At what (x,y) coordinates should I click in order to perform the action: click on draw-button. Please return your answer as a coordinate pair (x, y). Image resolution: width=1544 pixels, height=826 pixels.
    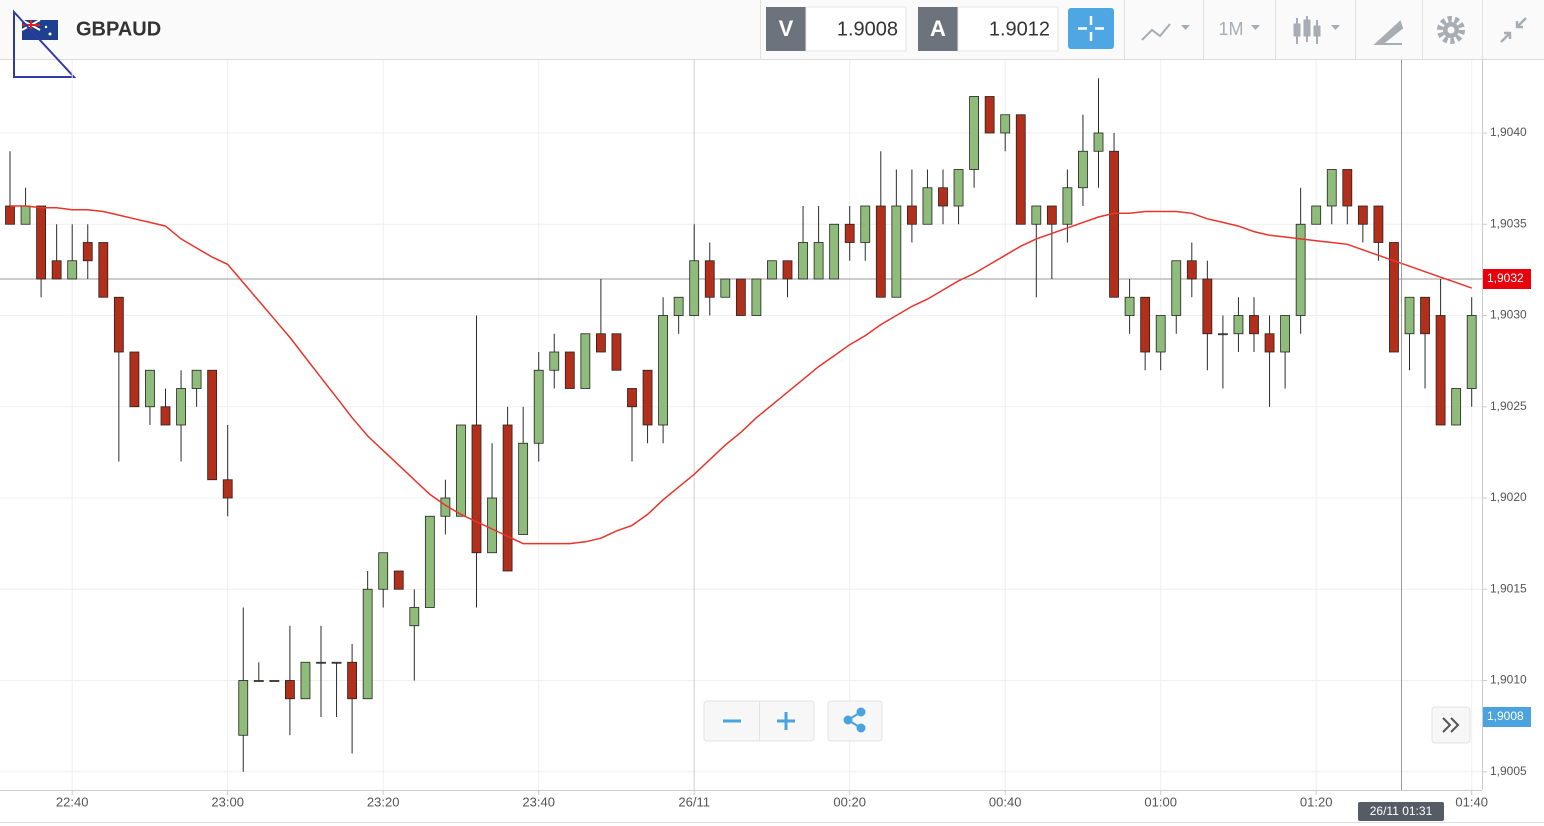
    Looking at the image, I should click on (1388, 32).